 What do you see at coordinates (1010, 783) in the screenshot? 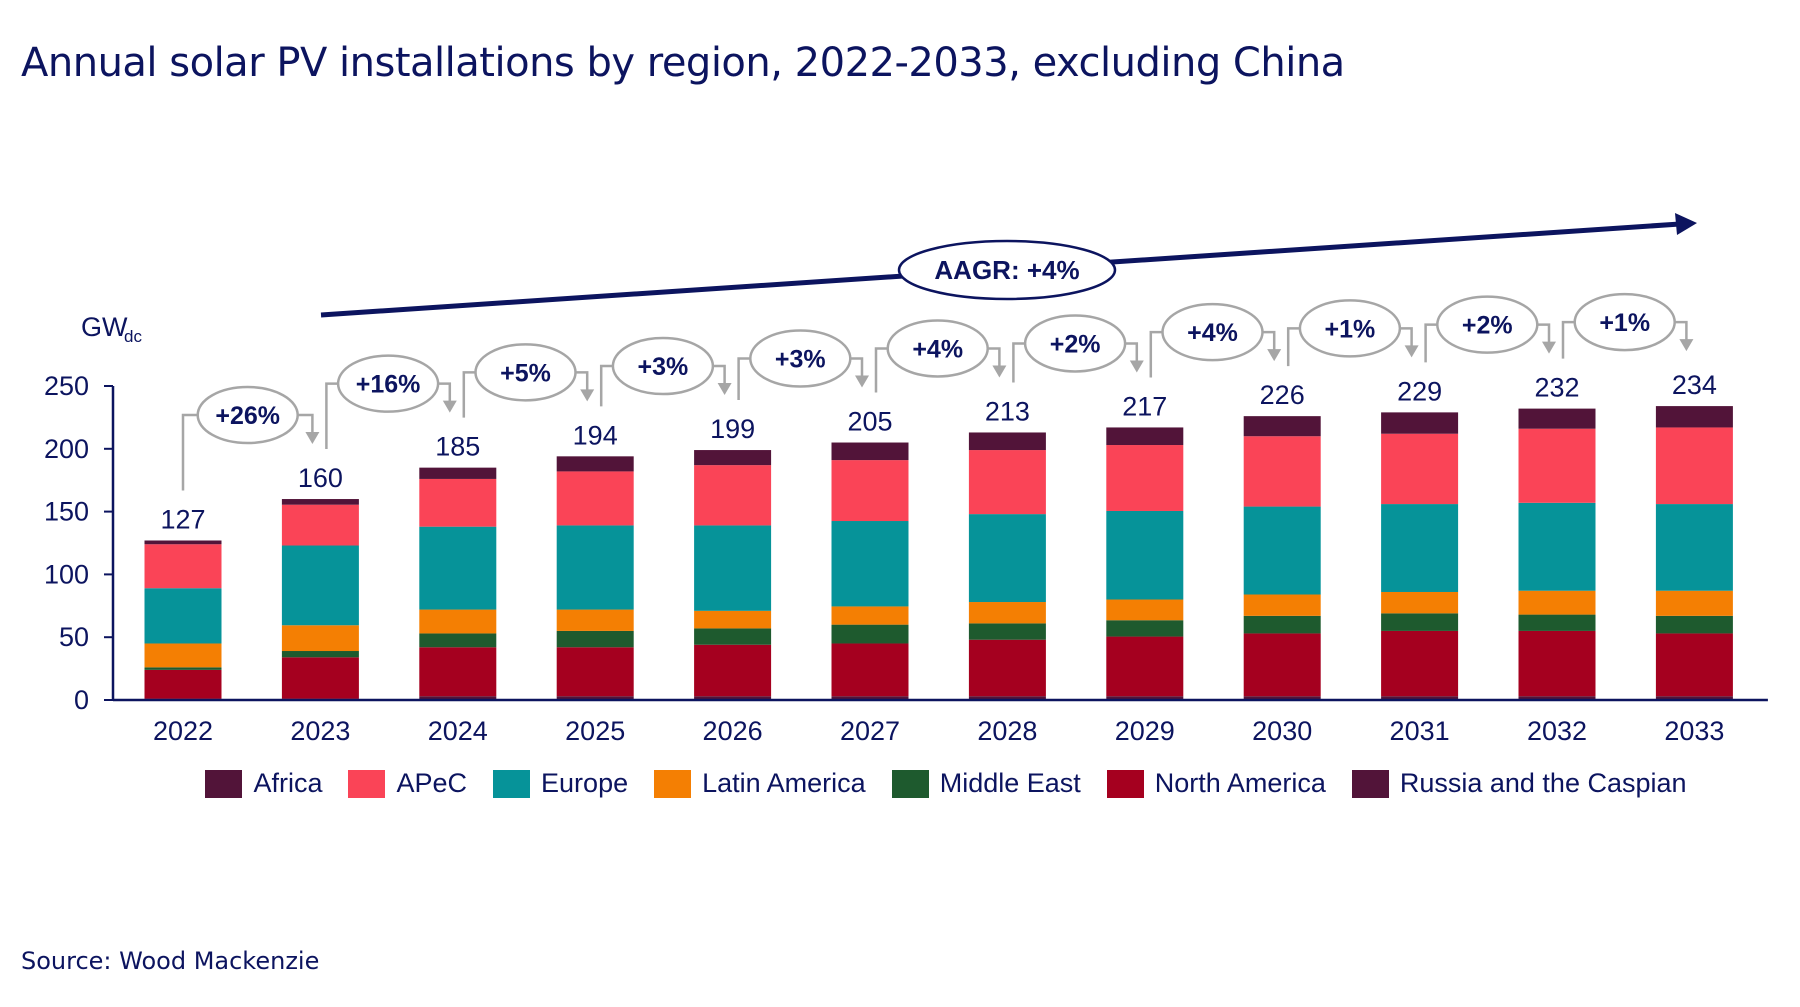
I see `legend-label: Middle East` at bounding box center [1010, 783].